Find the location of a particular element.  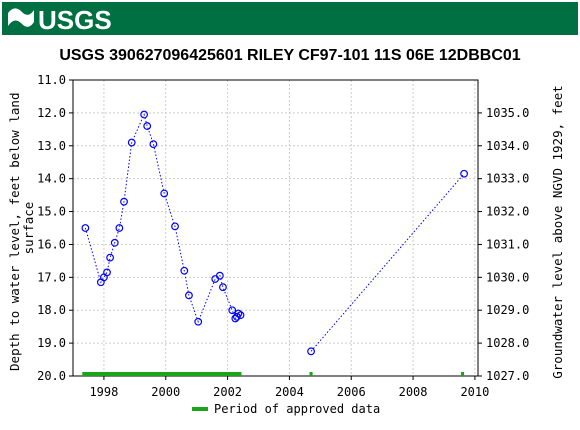

usgs-banner is located at coordinates (290, 18).